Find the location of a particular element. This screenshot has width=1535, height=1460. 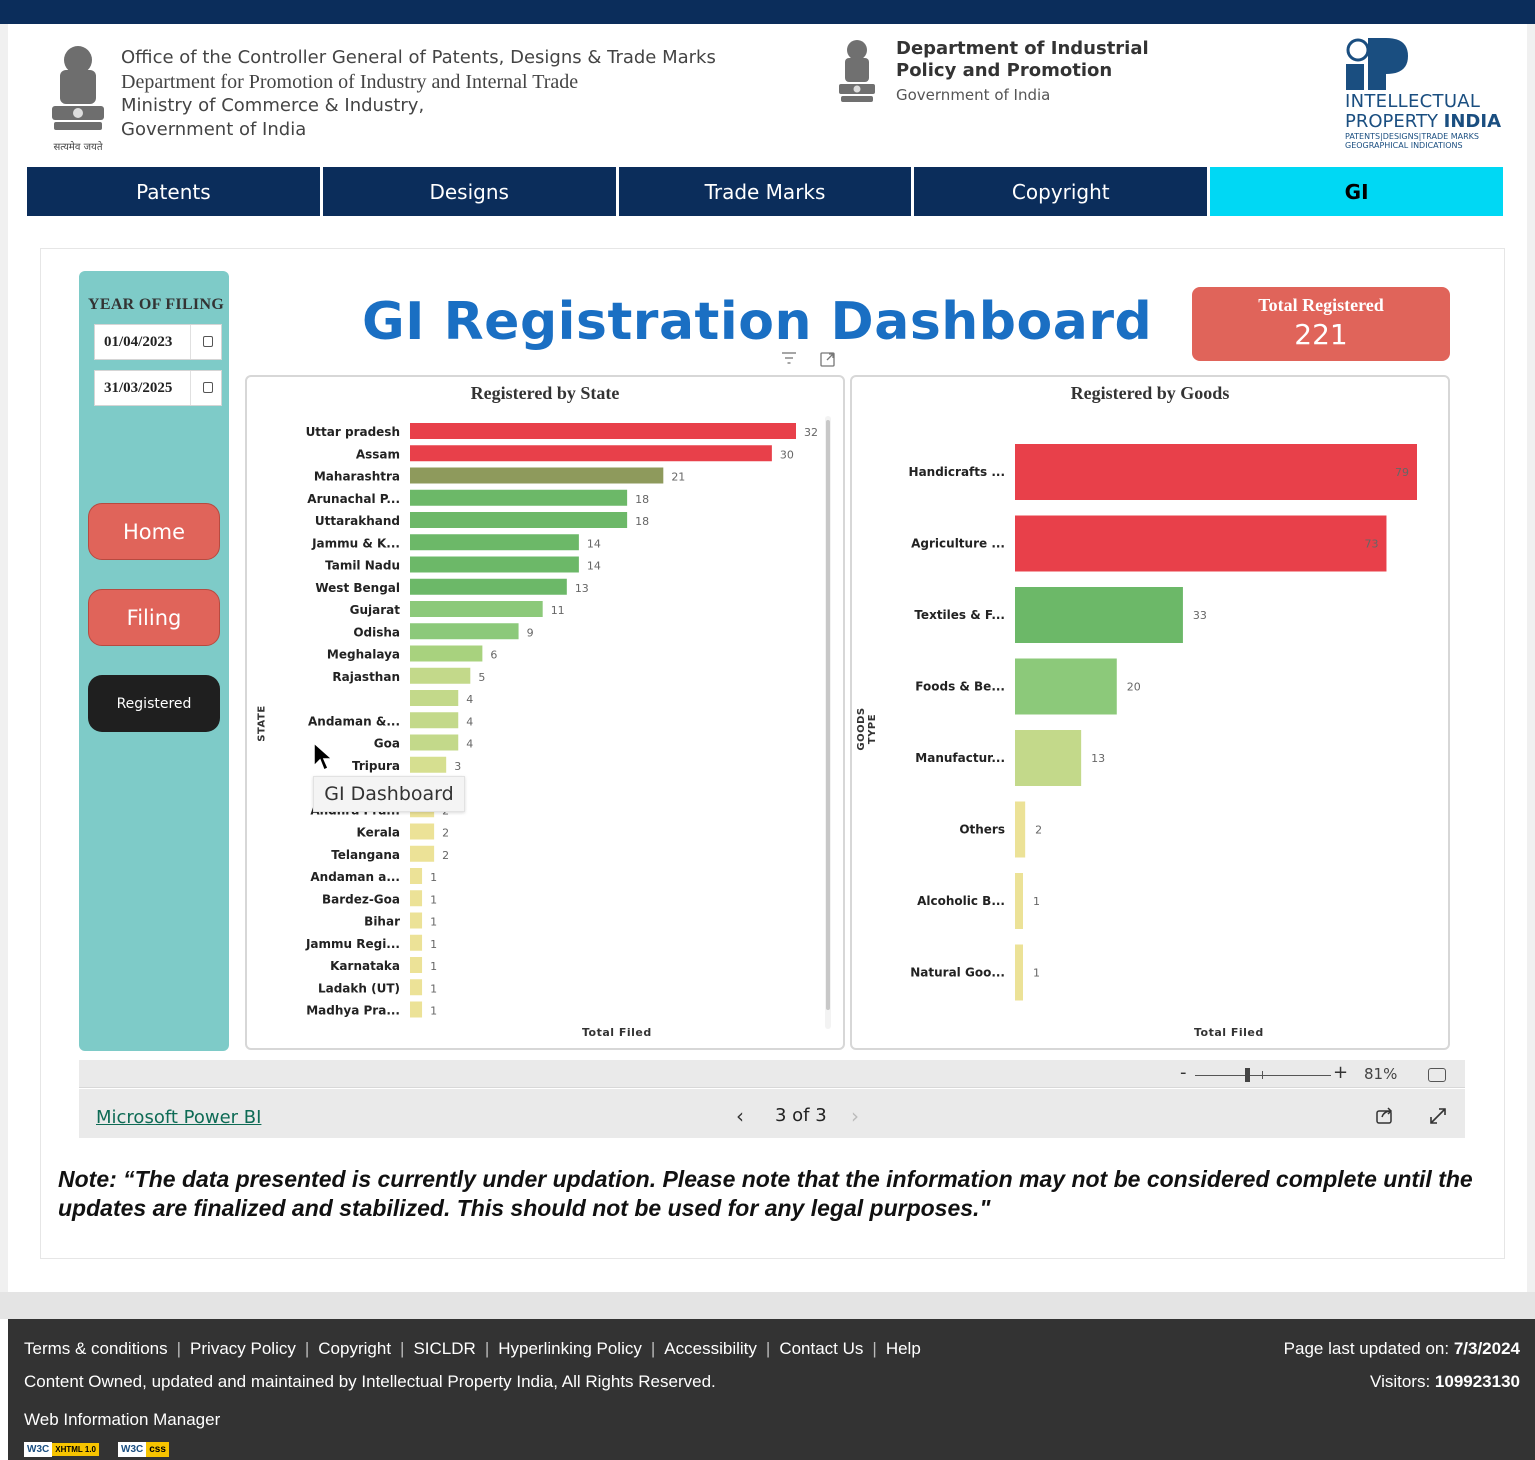

footer-web-info-manager: Web Information Manager is located at coordinates (122, 1419).